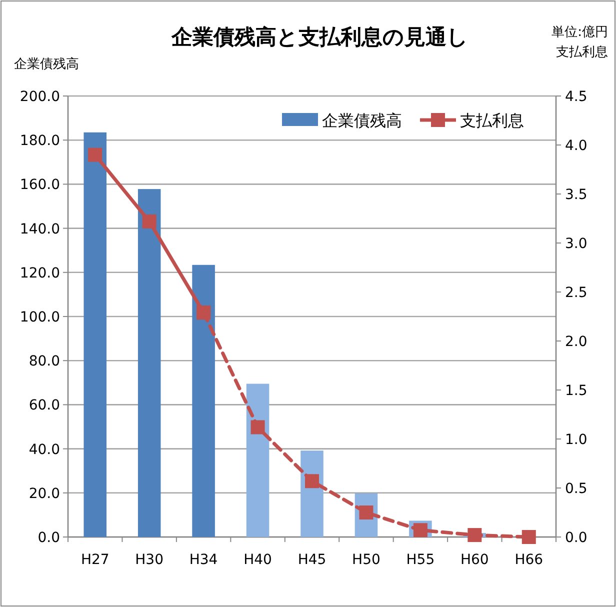 The width and height of the screenshot is (616, 607). What do you see at coordinates (474, 560) in the screenshot?
I see `x-tick-label: H60` at bounding box center [474, 560].